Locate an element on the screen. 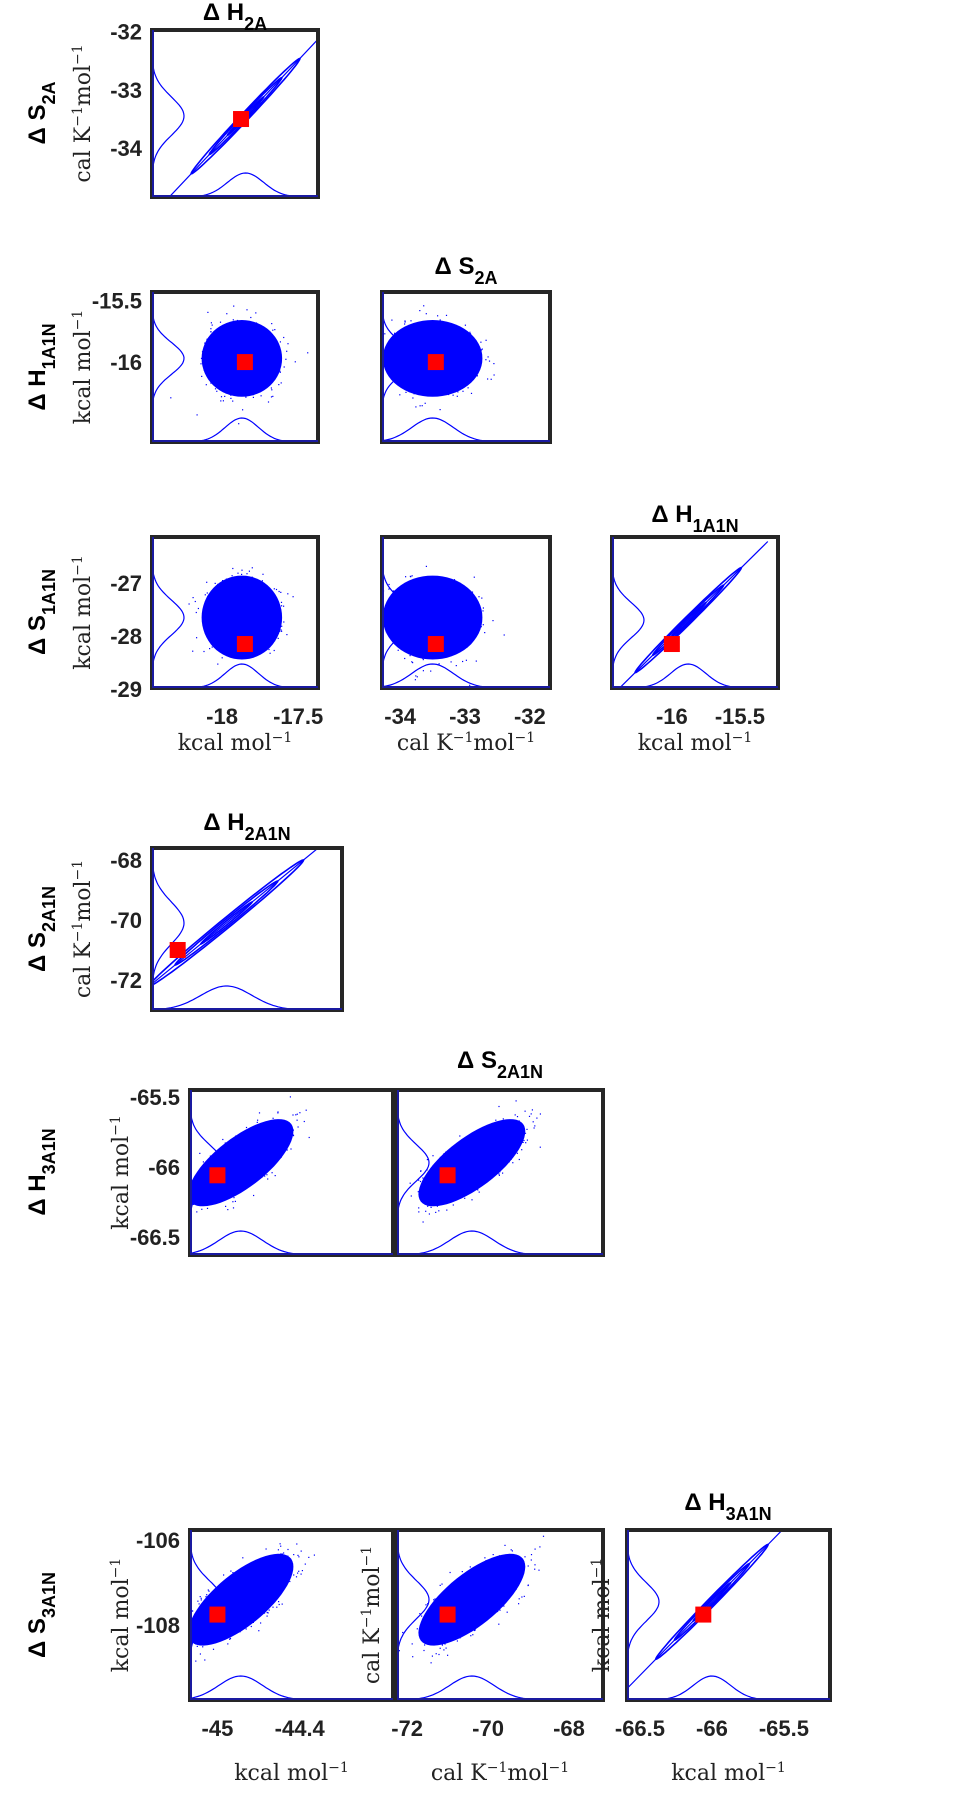 Image resolution: width=957 pixels, height=1797 pixels. x-unit-label: kcal mol−1 is located at coordinates (291, 1773).